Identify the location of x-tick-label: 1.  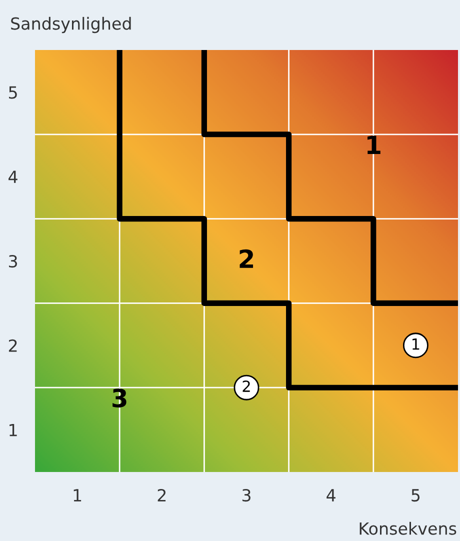
(78, 495).